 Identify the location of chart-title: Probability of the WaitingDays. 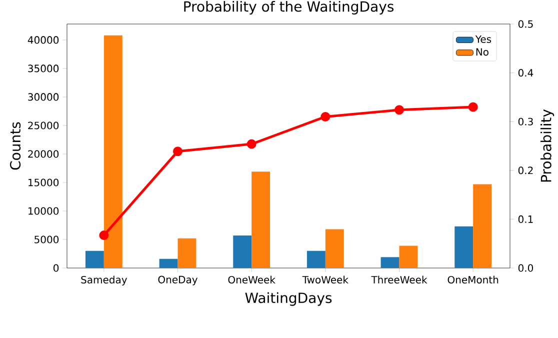
(289, 7).